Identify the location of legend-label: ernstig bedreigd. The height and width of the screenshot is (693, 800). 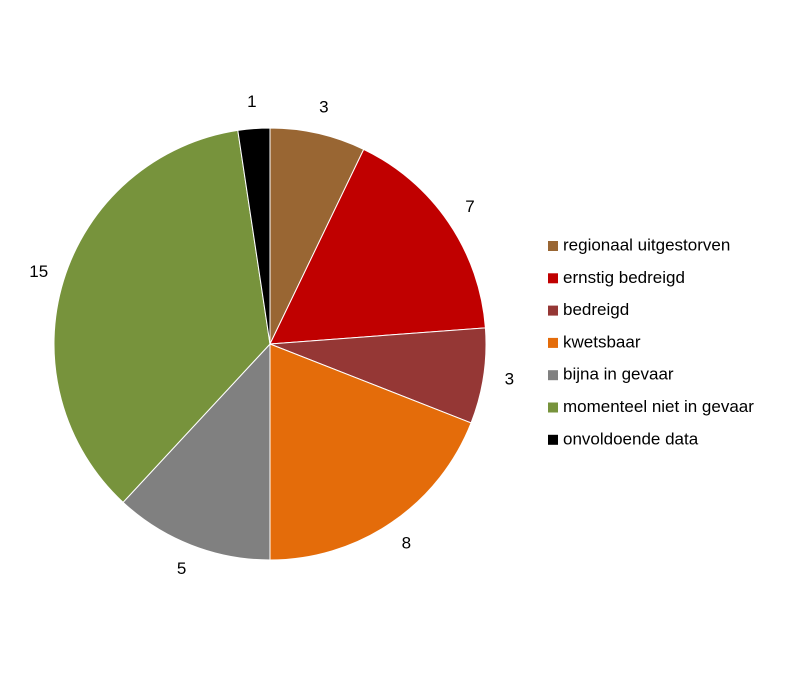
(624, 277).